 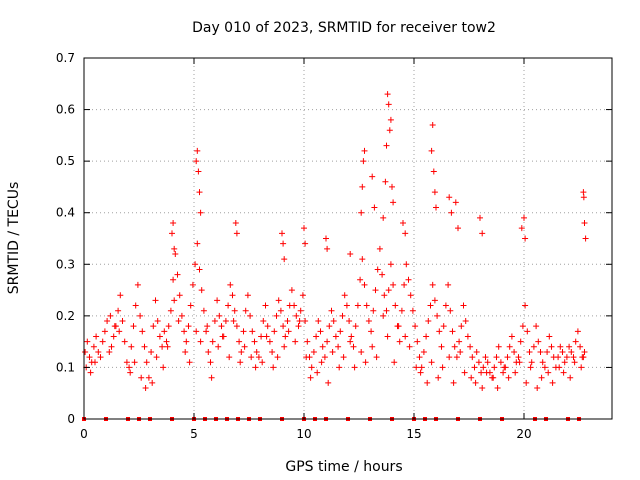 I want to click on x-axis-label: GPS time / hours, so click(x=343, y=467).